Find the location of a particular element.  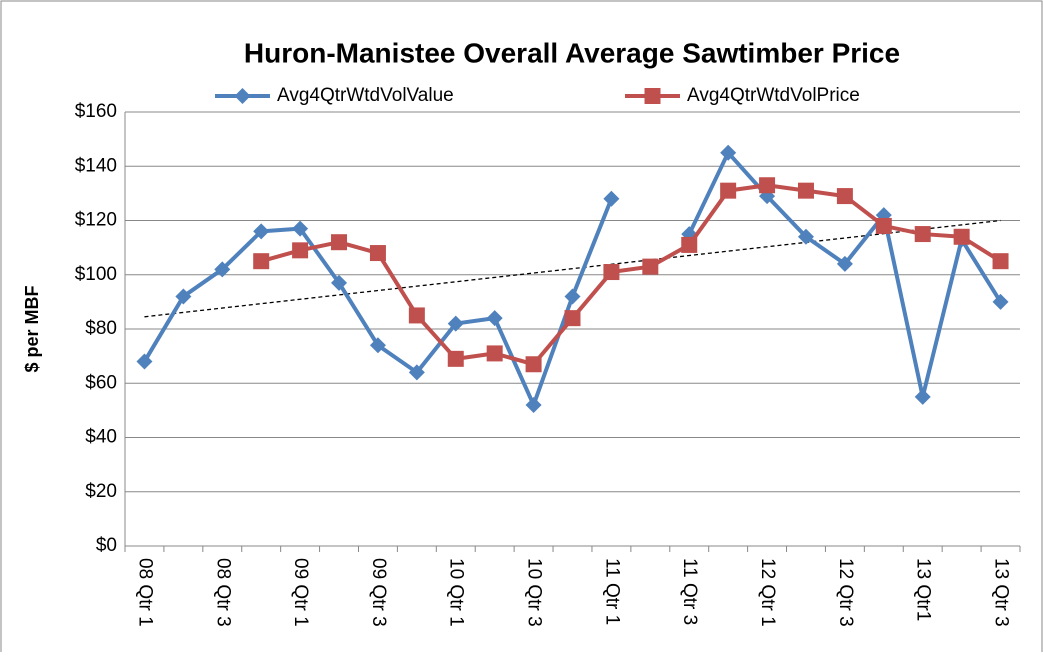

x-tick-label: 09 Qtr 3 is located at coordinates (378, 592).